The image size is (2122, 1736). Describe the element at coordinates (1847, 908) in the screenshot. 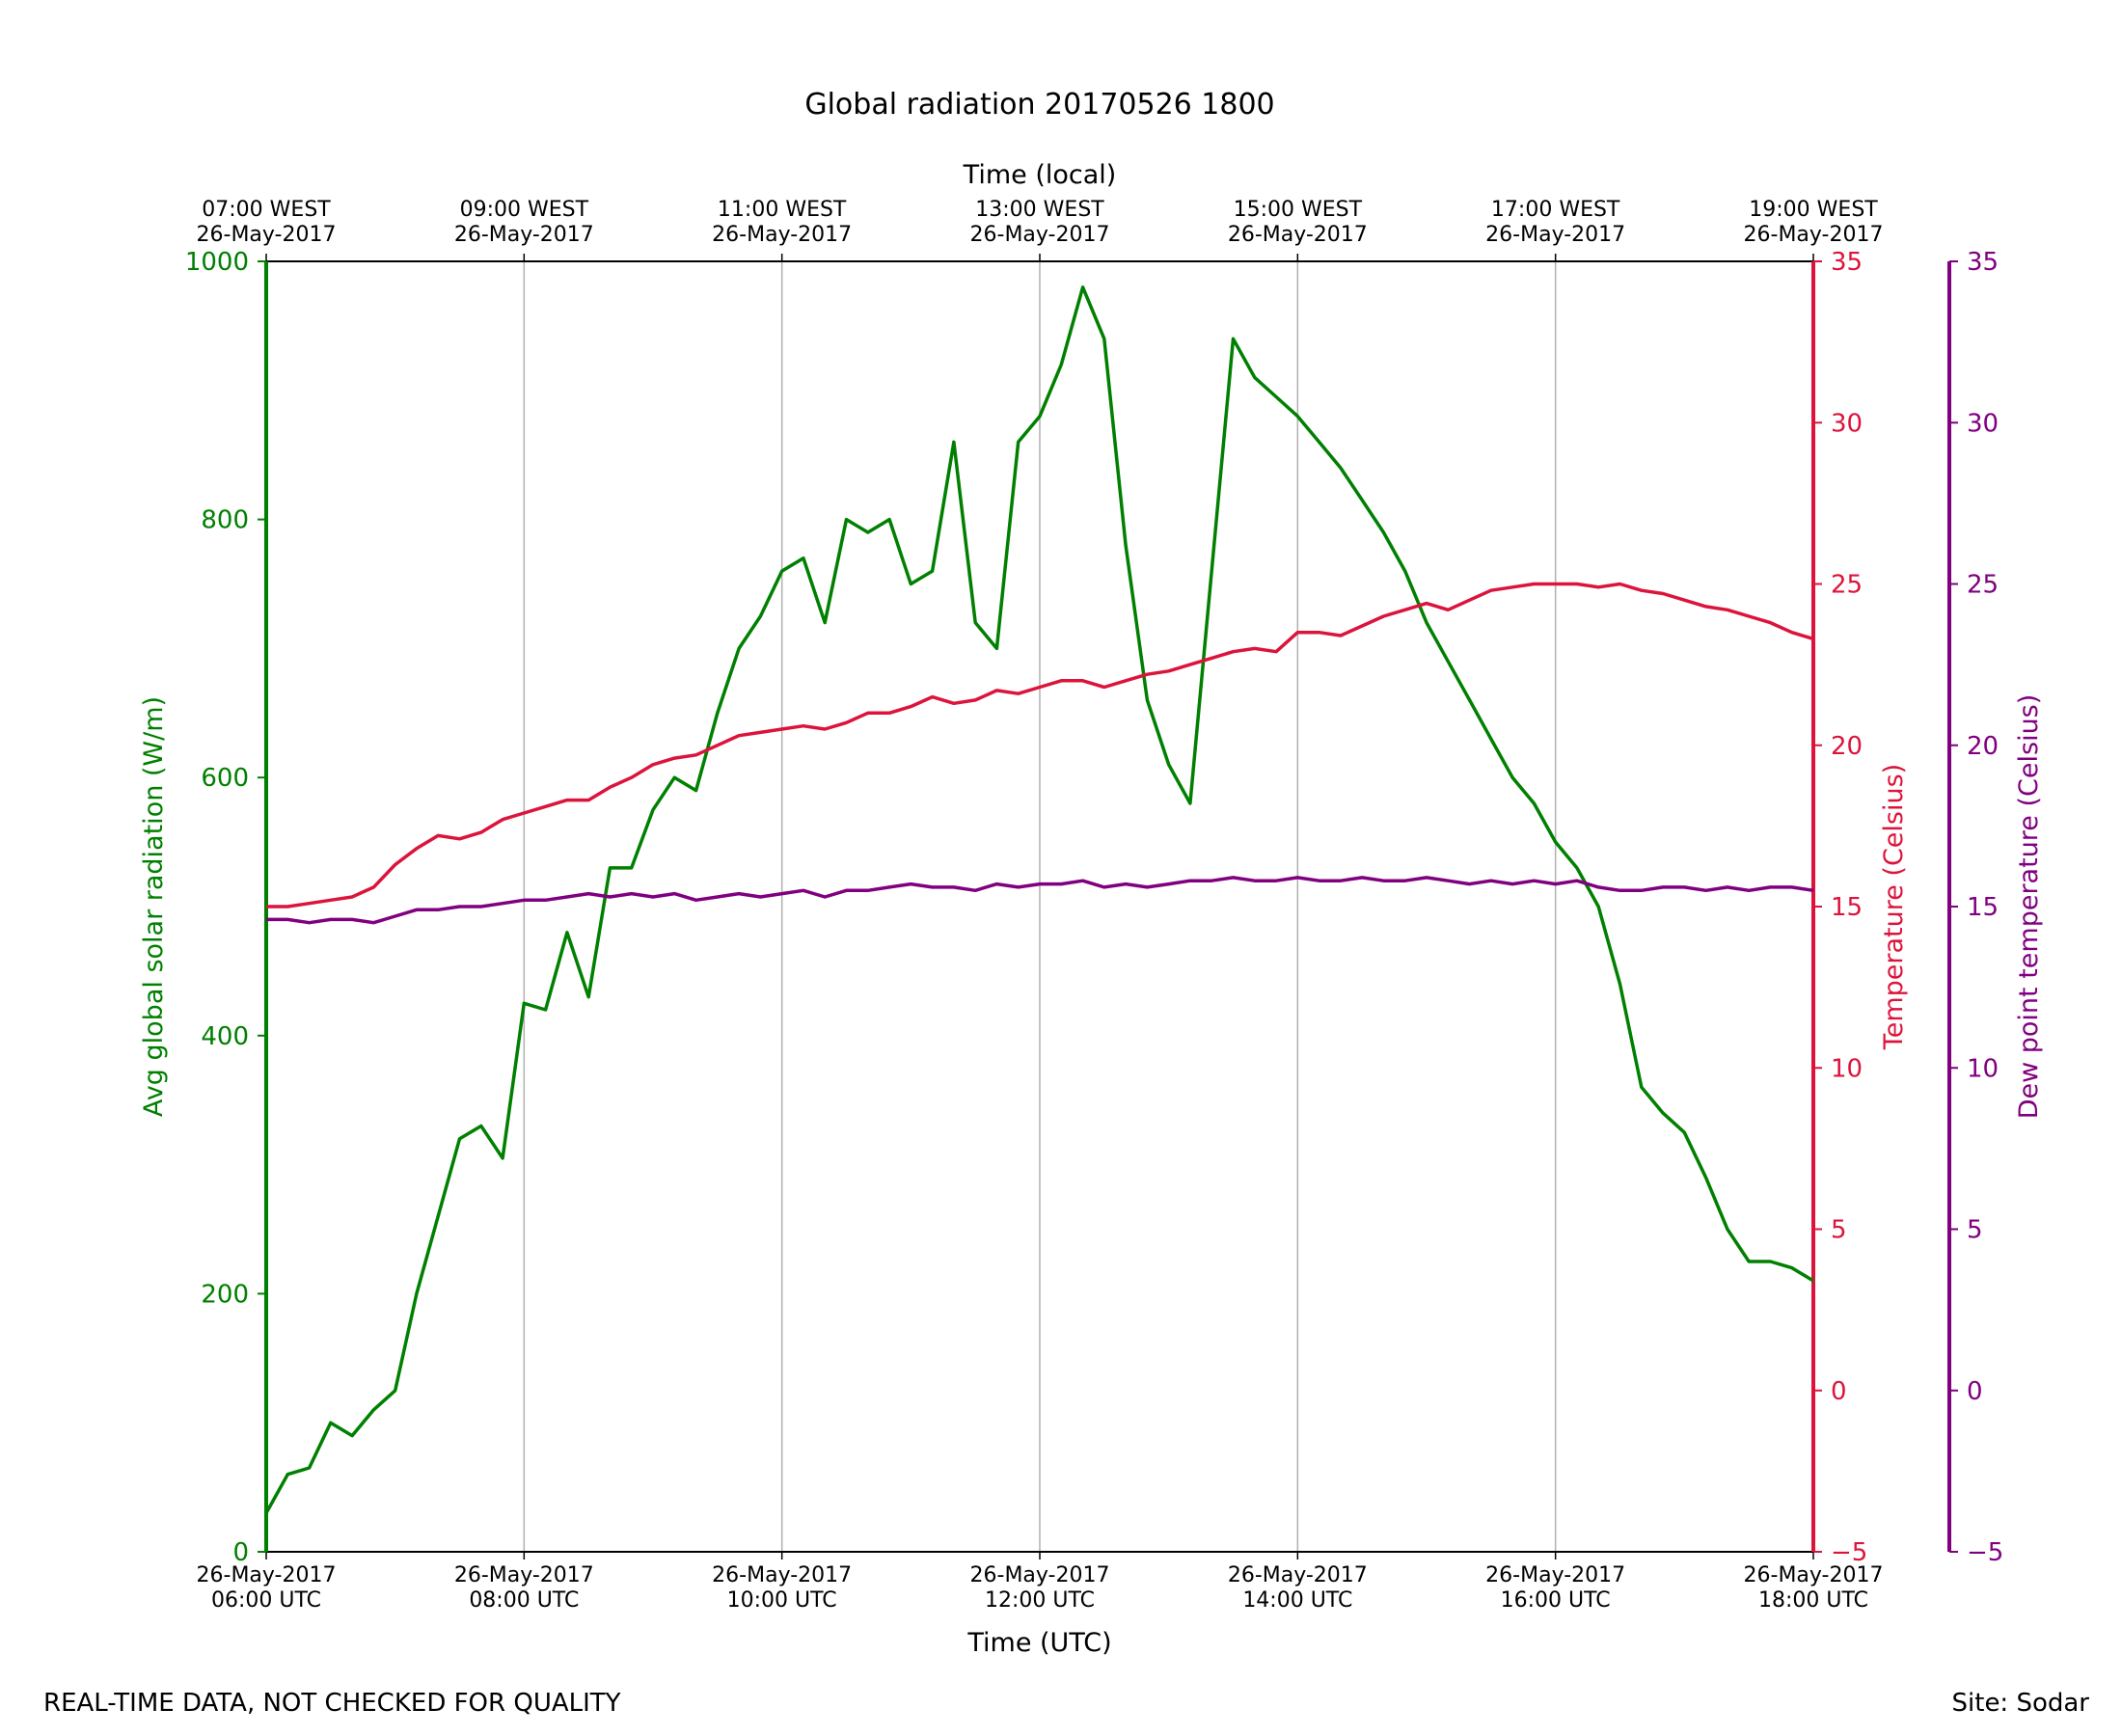

I see `y2-tick-label: 15` at that location.